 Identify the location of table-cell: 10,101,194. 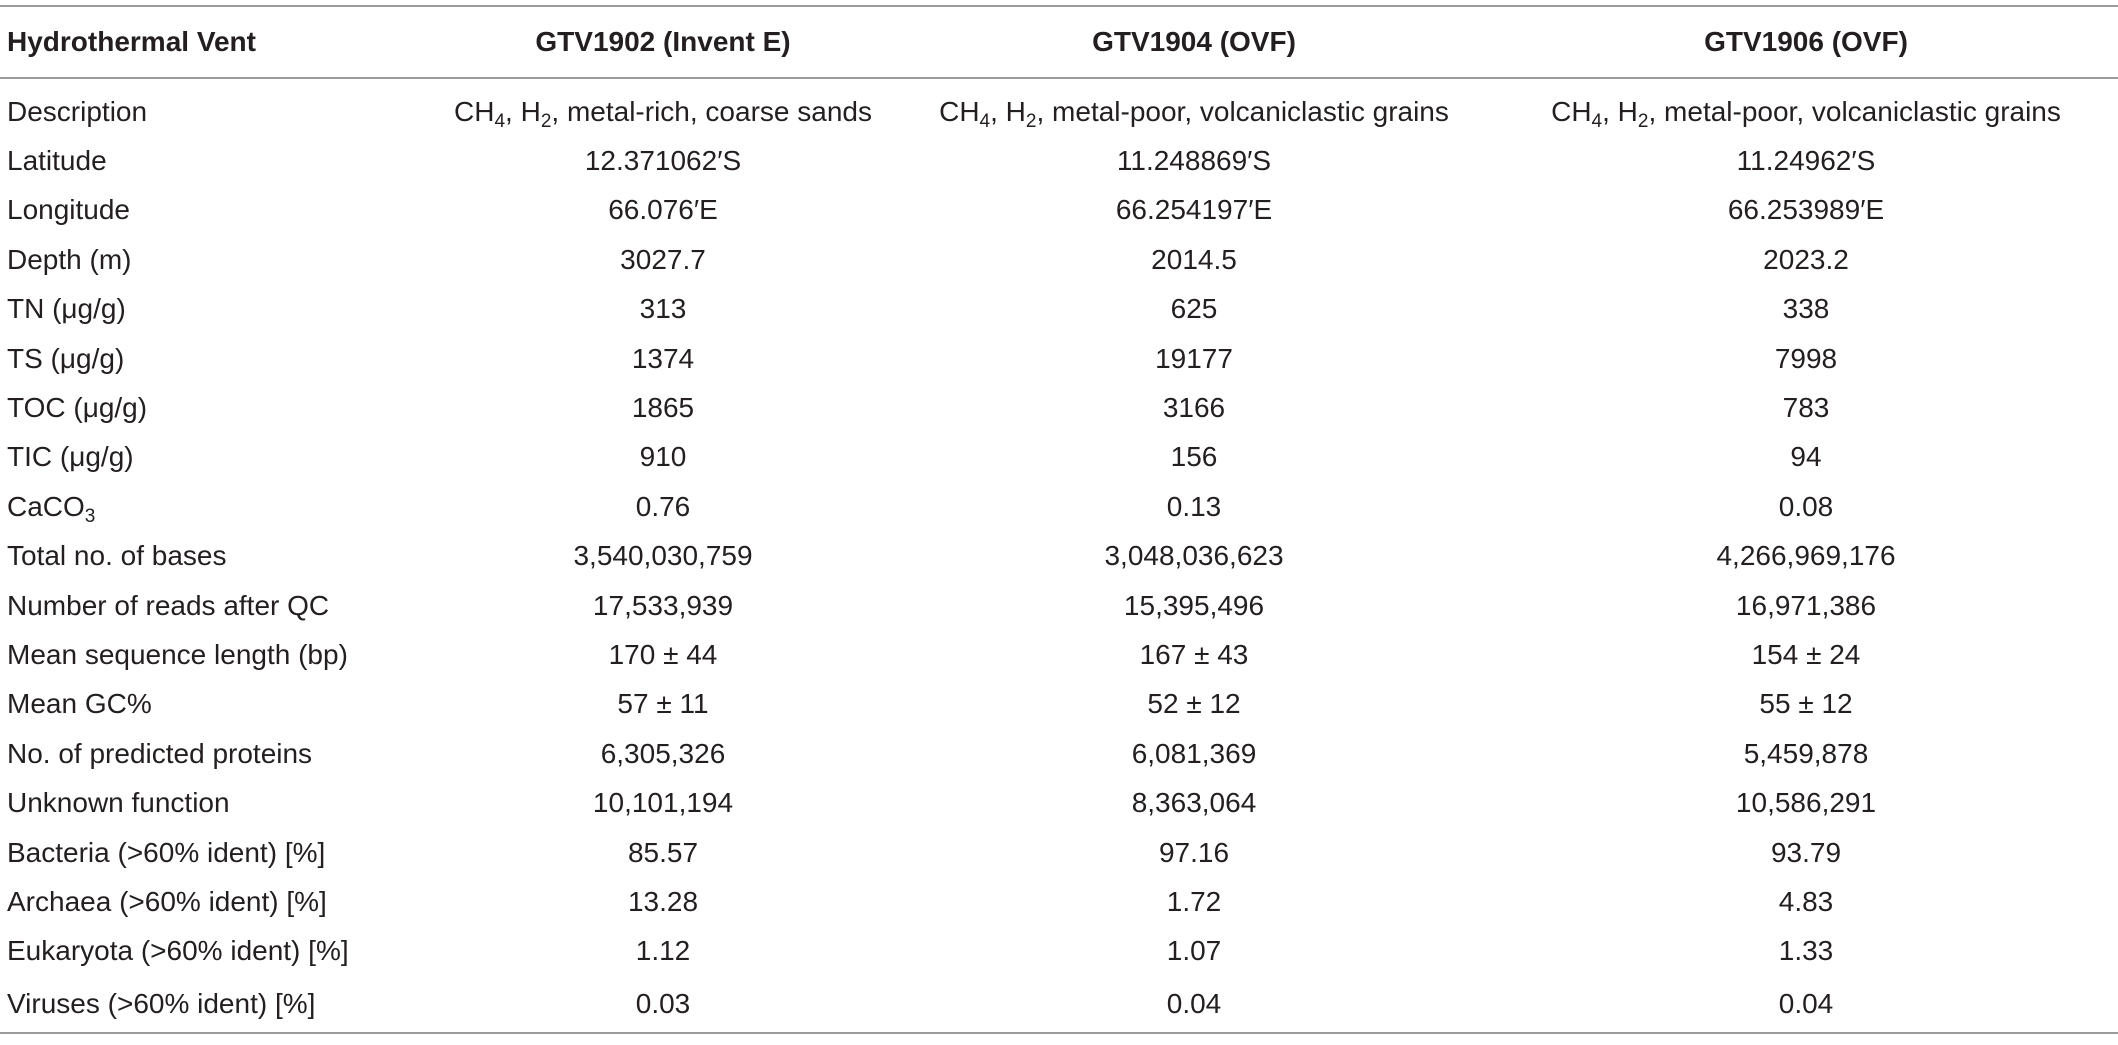
(663, 803).